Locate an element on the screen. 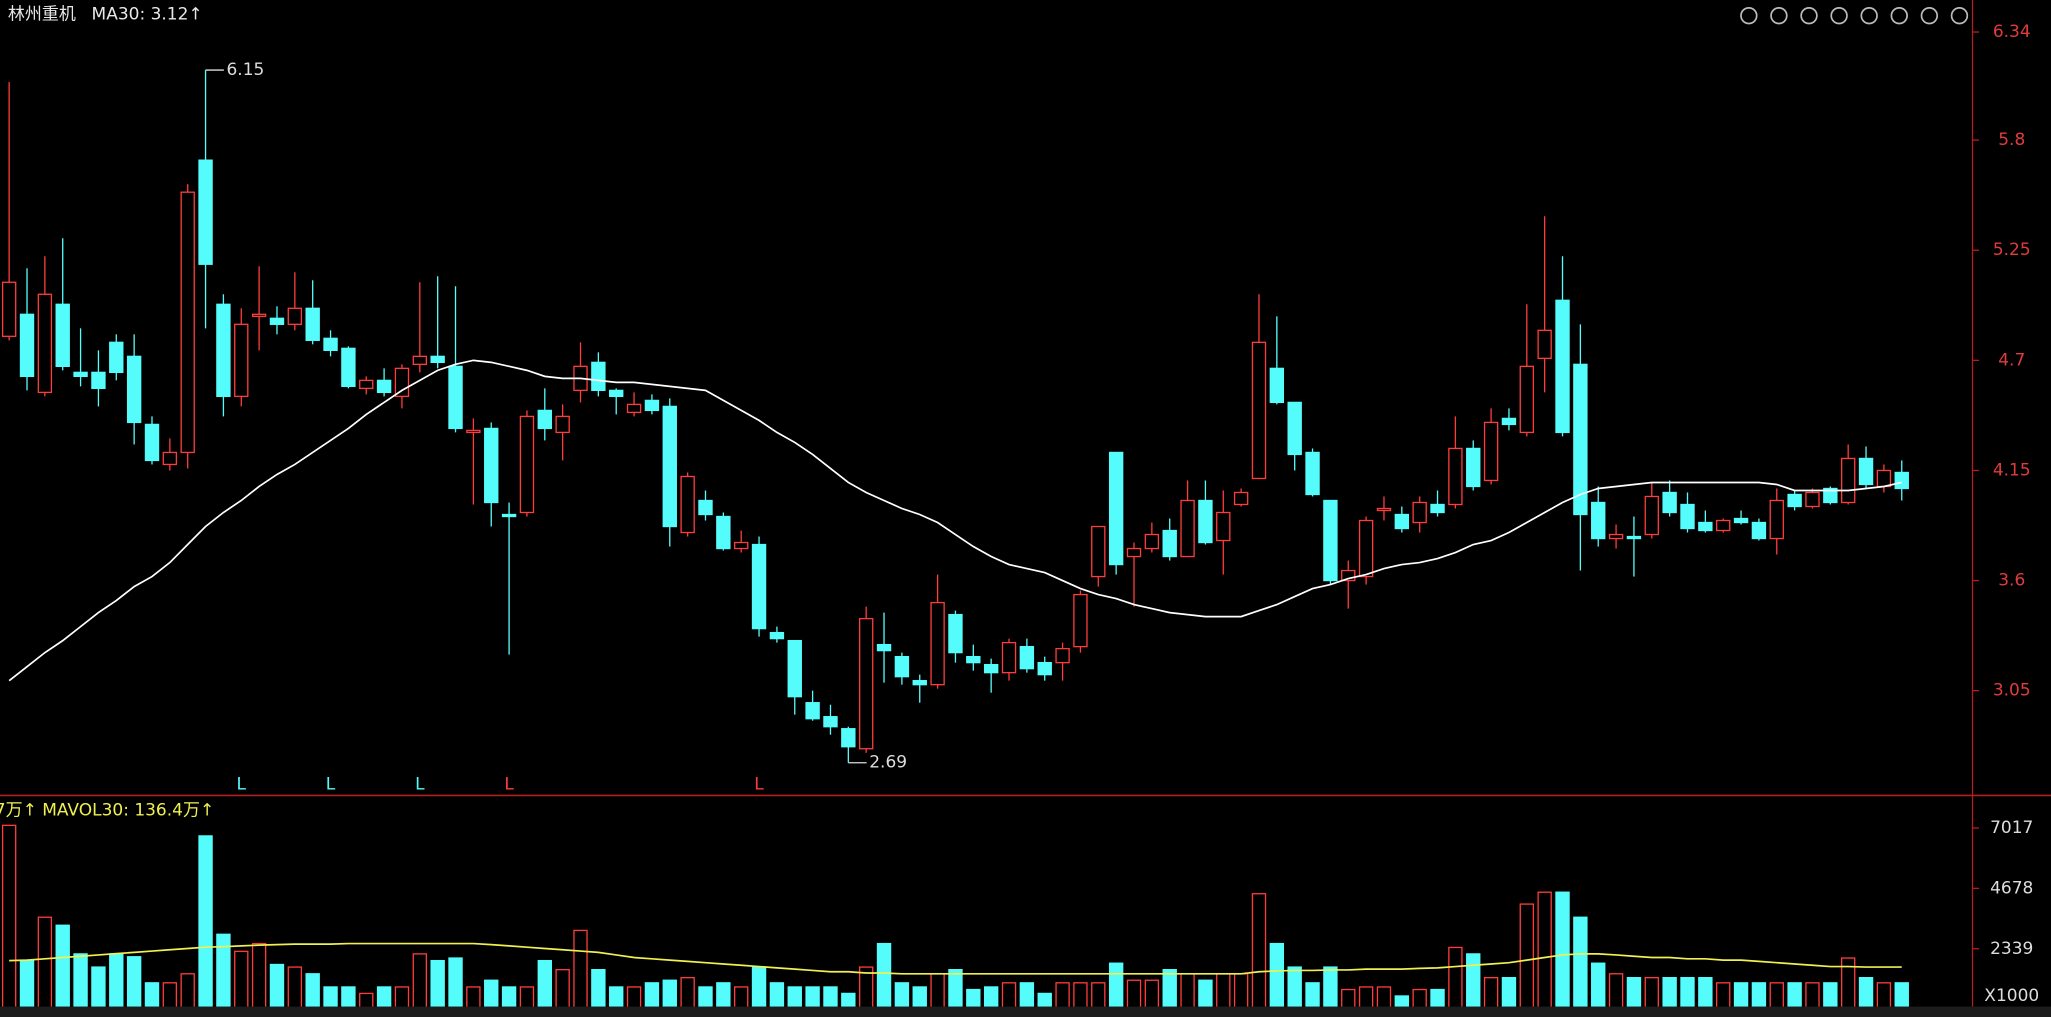 The image size is (2051, 1017). y-tick-label: 4.7 is located at coordinates (2011, 360).